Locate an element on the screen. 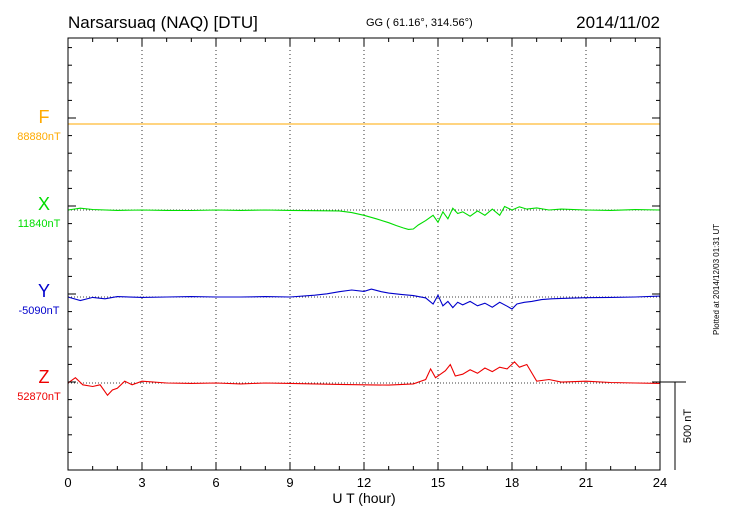 The height and width of the screenshot is (520, 730). baseline-label-y: -5090nT is located at coordinates (39, 311).